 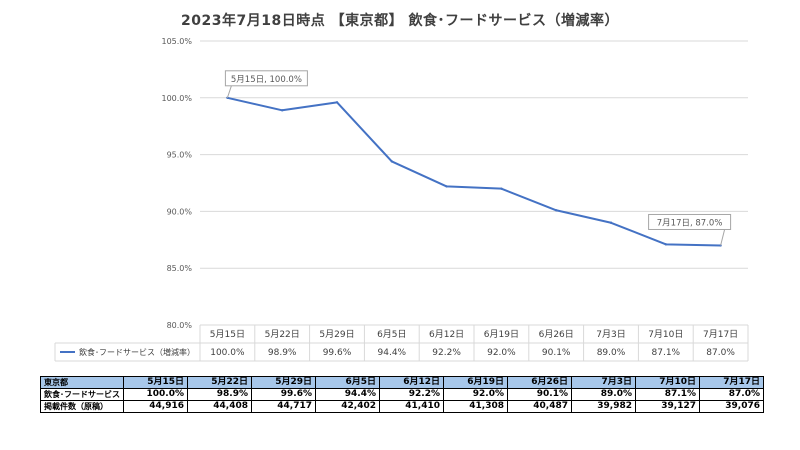 I want to click on data-value-label: 92.2%, so click(x=446, y=353).